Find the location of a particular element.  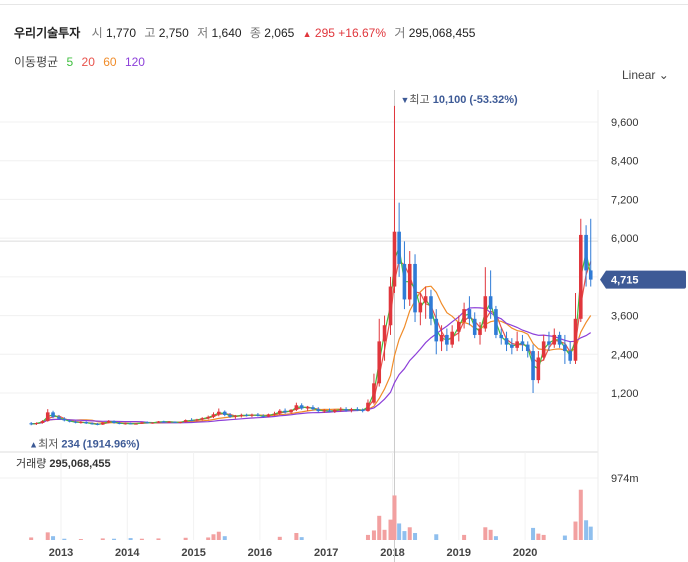

year-tick-label: 2015 is located at coordinates (193, 553).